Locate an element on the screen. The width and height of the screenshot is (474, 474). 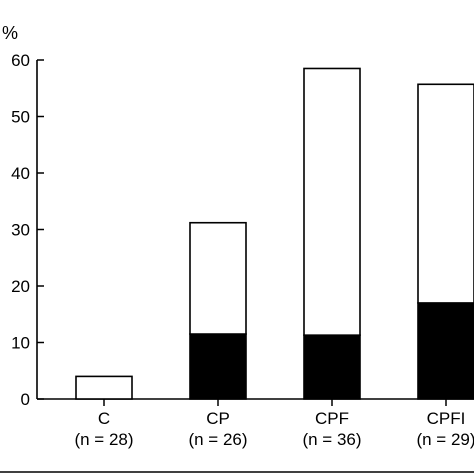
bar-segment-cpfi-light is located at coordinates (445, 193).